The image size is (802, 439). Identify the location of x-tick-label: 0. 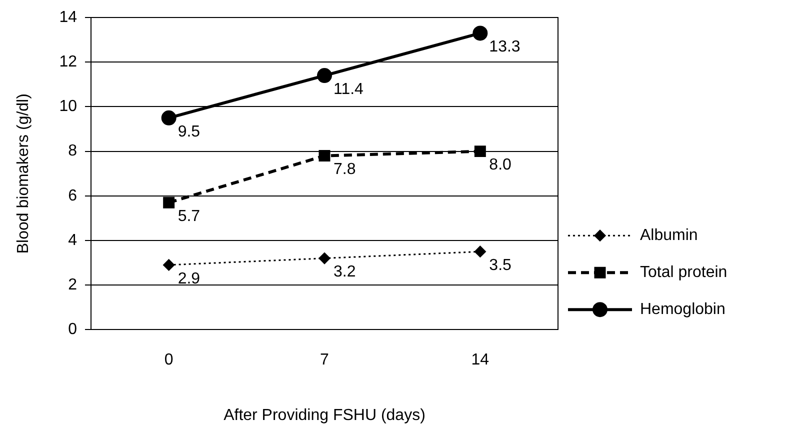
(169, 360).